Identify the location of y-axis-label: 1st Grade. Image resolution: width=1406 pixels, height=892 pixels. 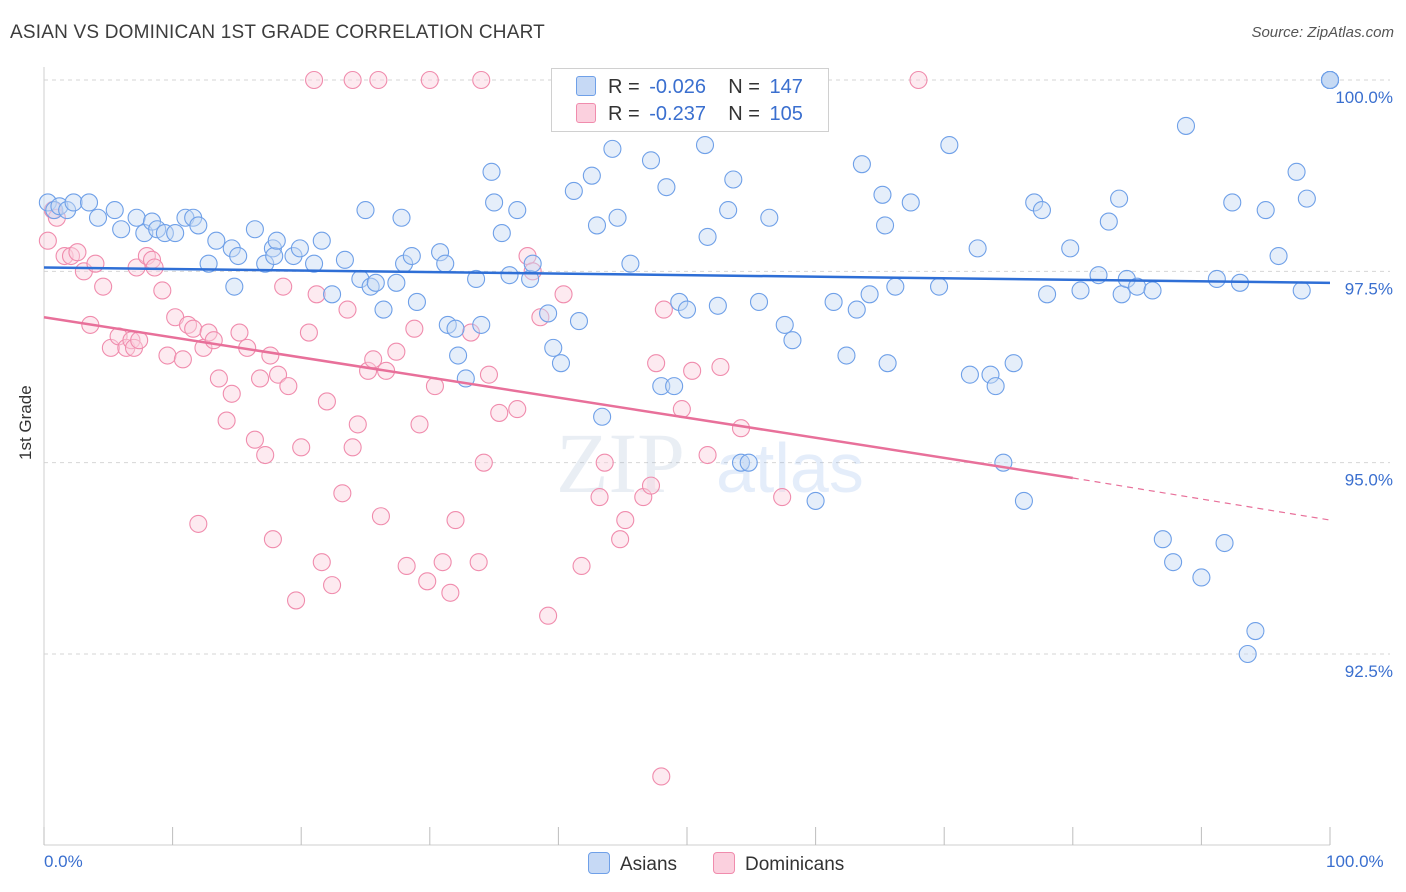
(25, 422).